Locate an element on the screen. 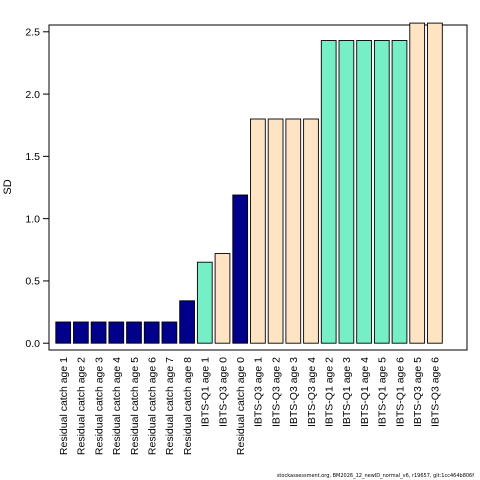 The width and height of the screenshot is (480, 480). x-tick-label: IBTS-Q3 age 2 is located at coordinates (276, 392).